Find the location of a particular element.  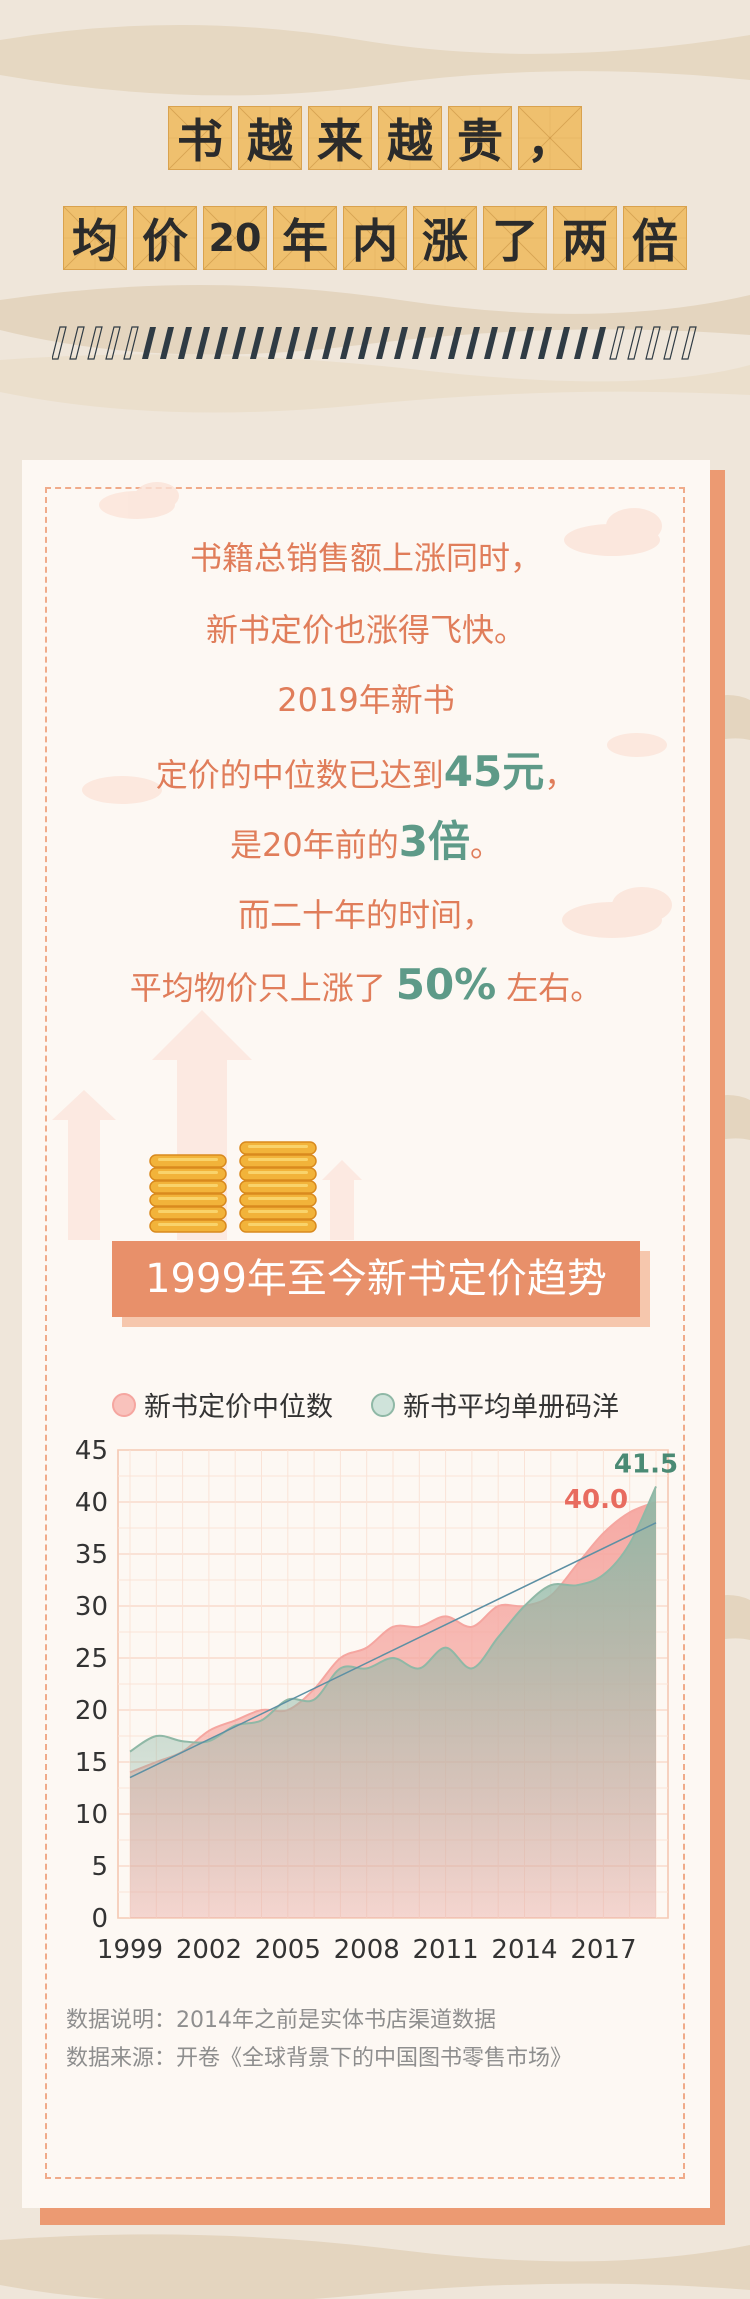

mean-end-label: 41.5 is located at coordinates (646, 1464).